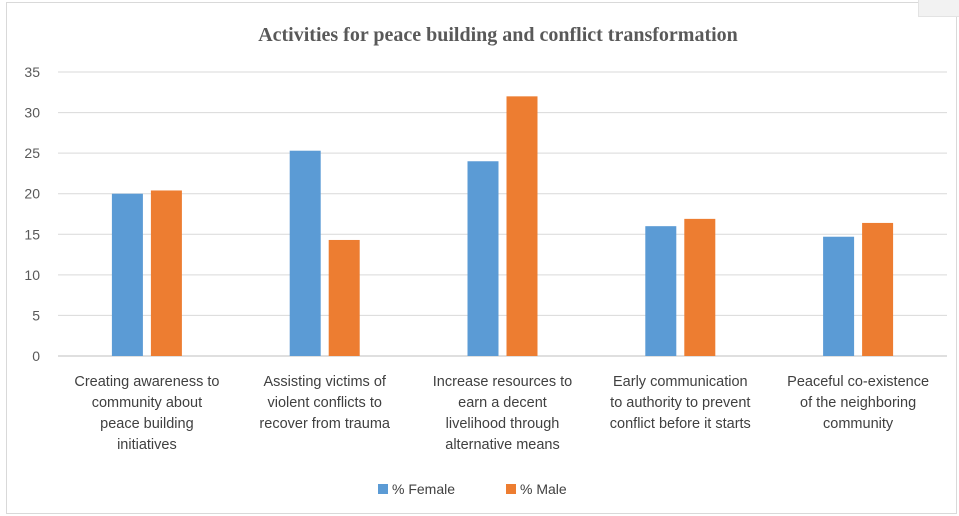 The image size is (959, 516). Describe the element at coordinates (36, 315) in the screenshot. I see `y-tick-label: 5` at that location.